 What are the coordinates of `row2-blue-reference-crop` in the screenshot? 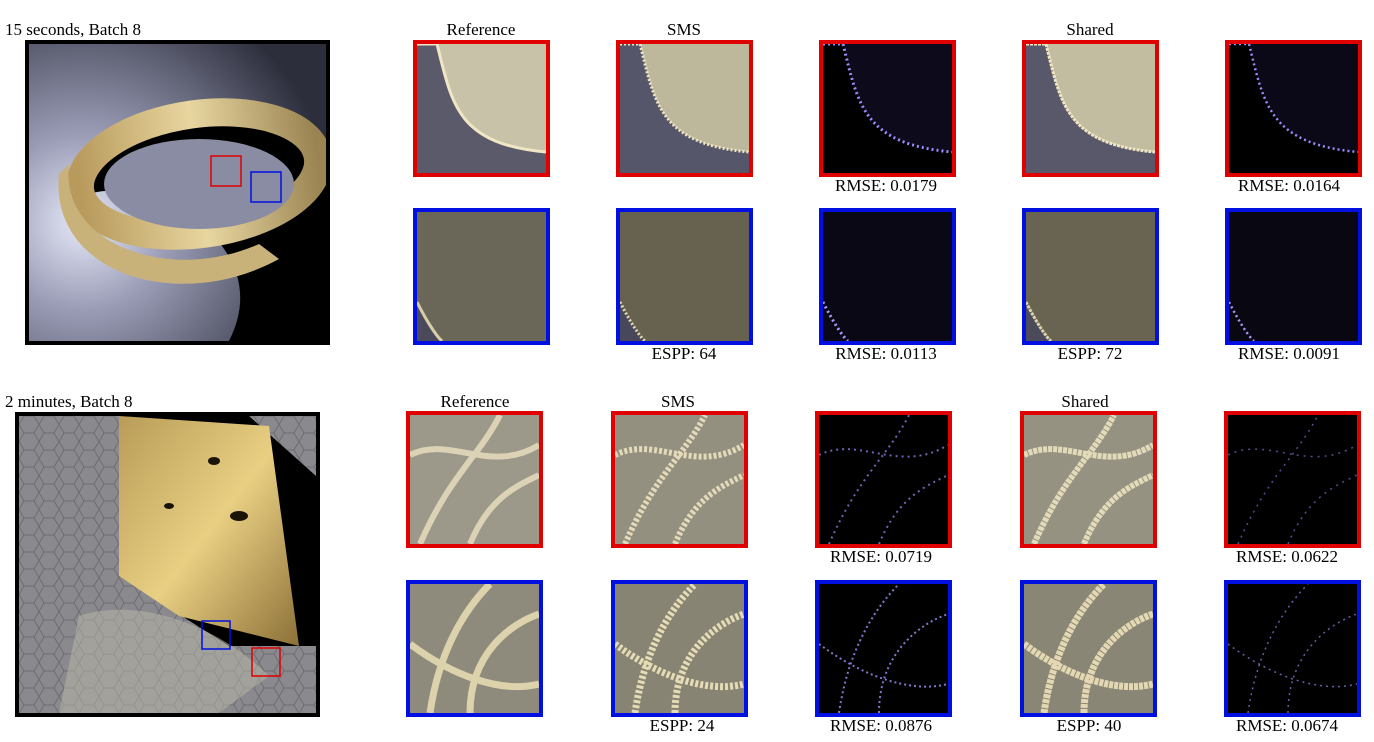 It's located at (474, 648).